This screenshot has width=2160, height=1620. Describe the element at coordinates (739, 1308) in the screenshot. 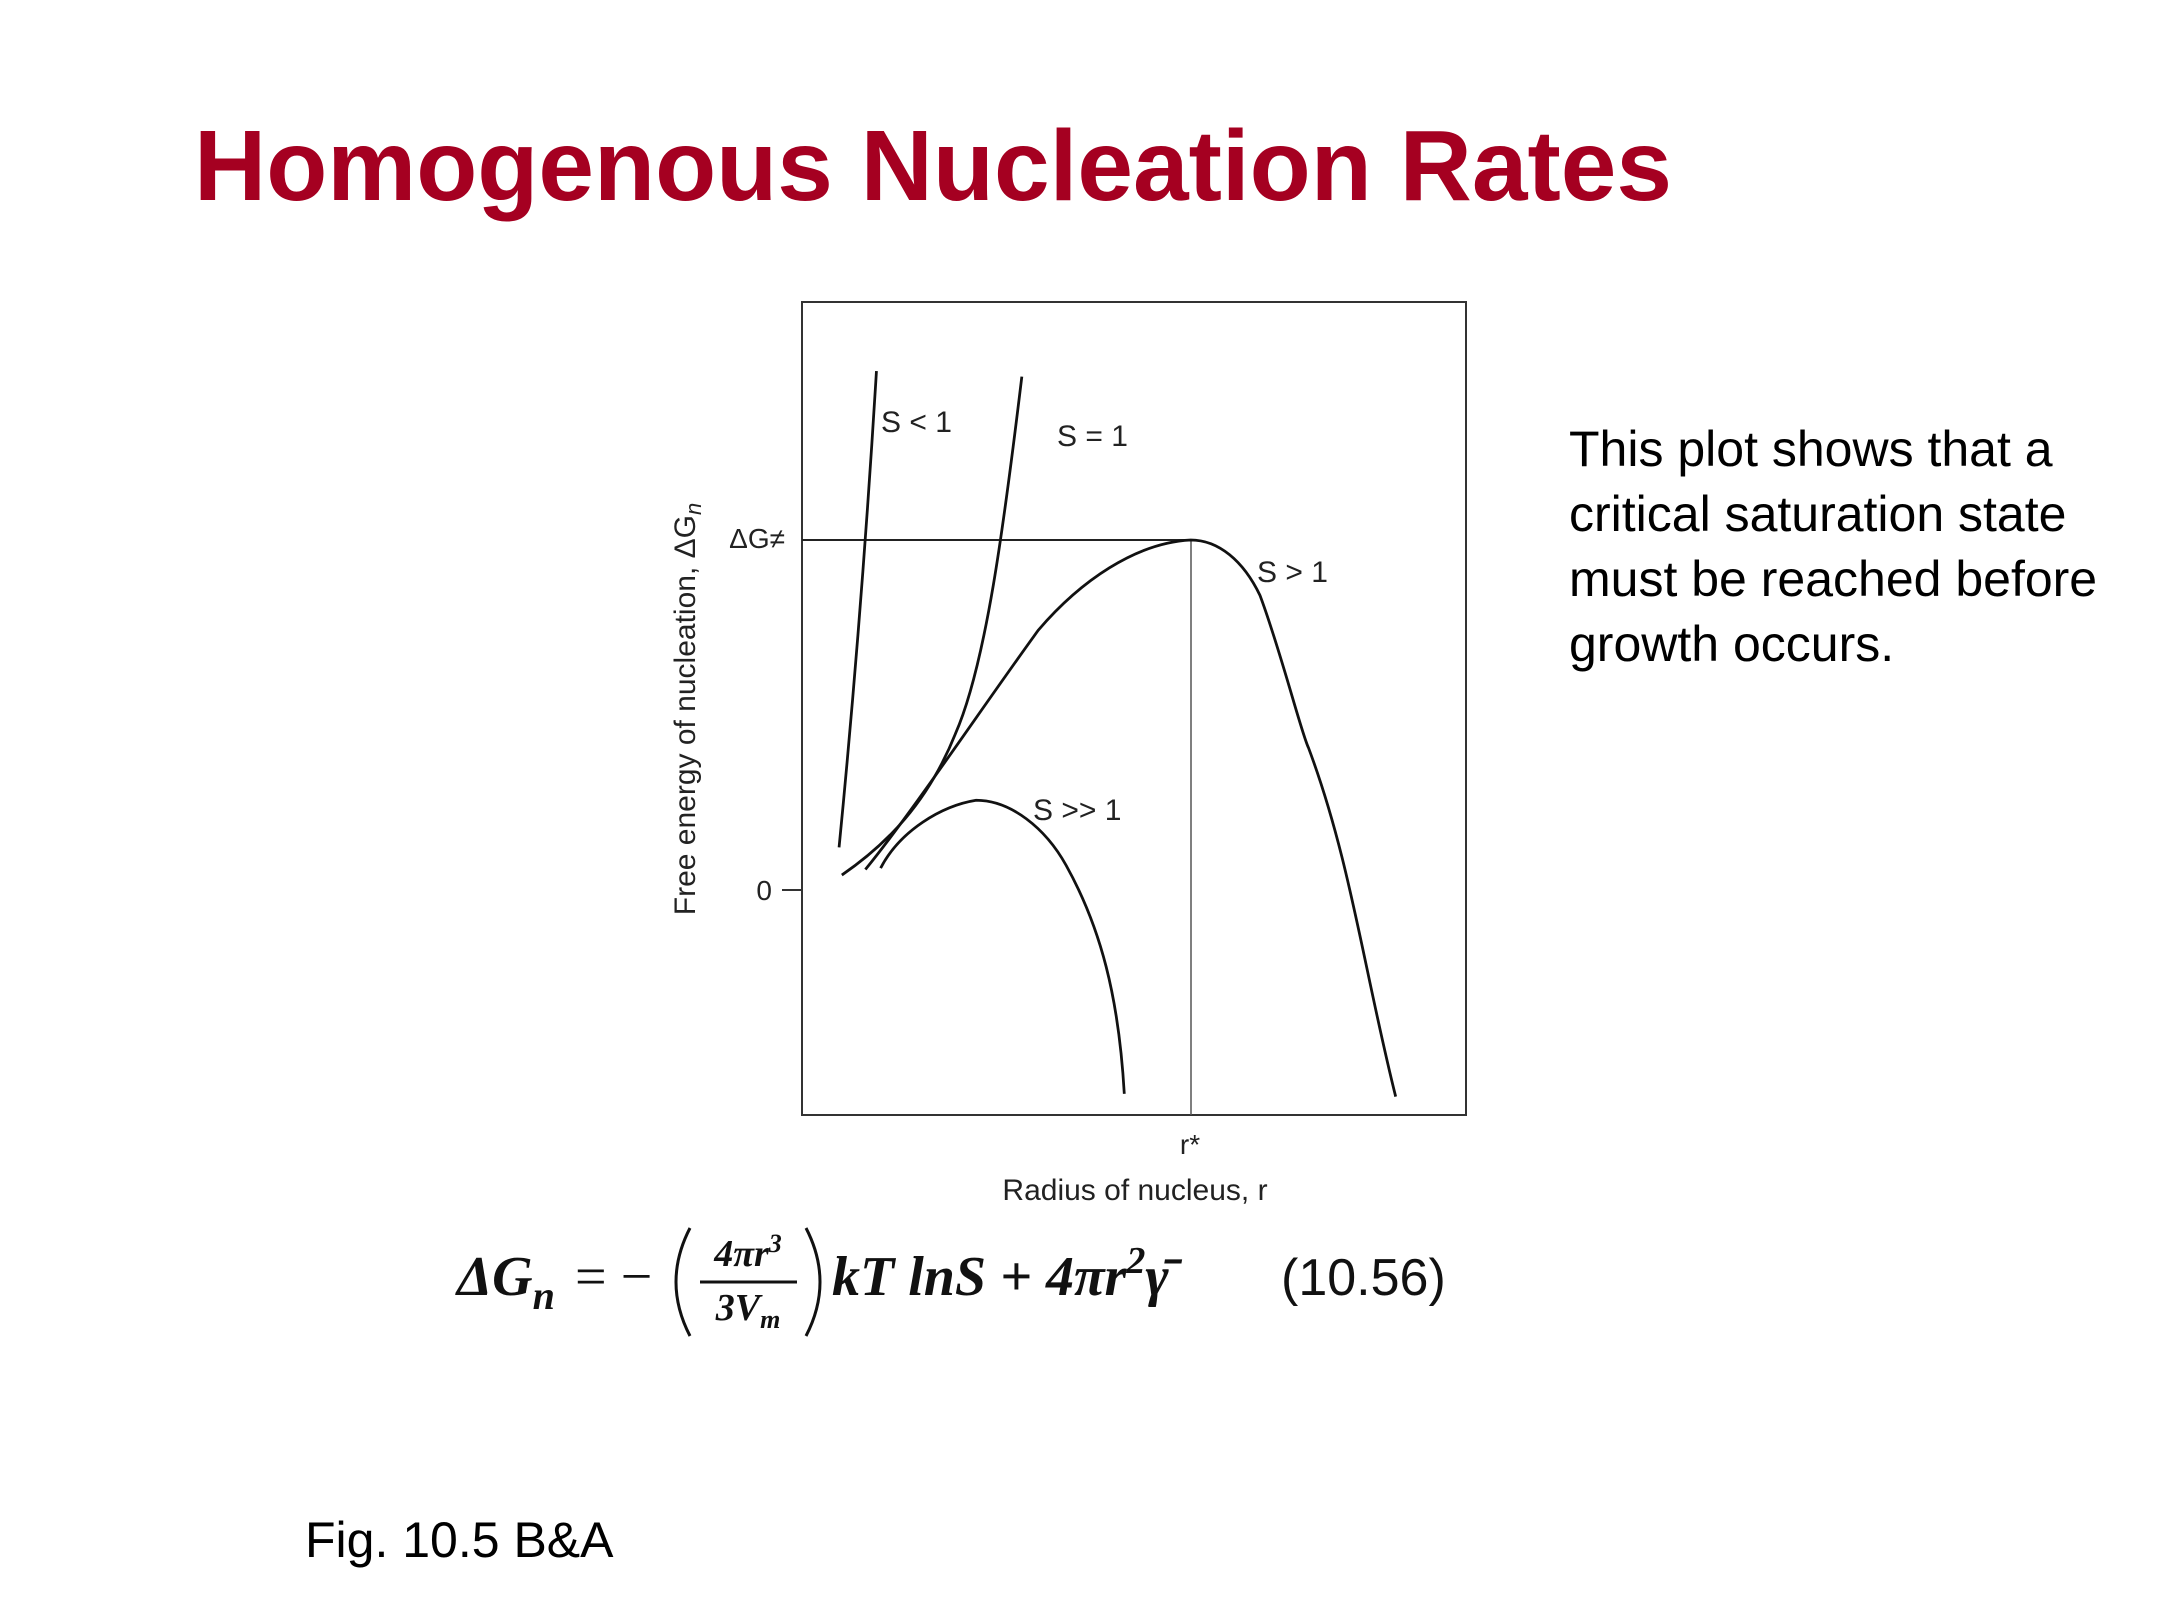

I see `denominator-text: 3V` at that location.